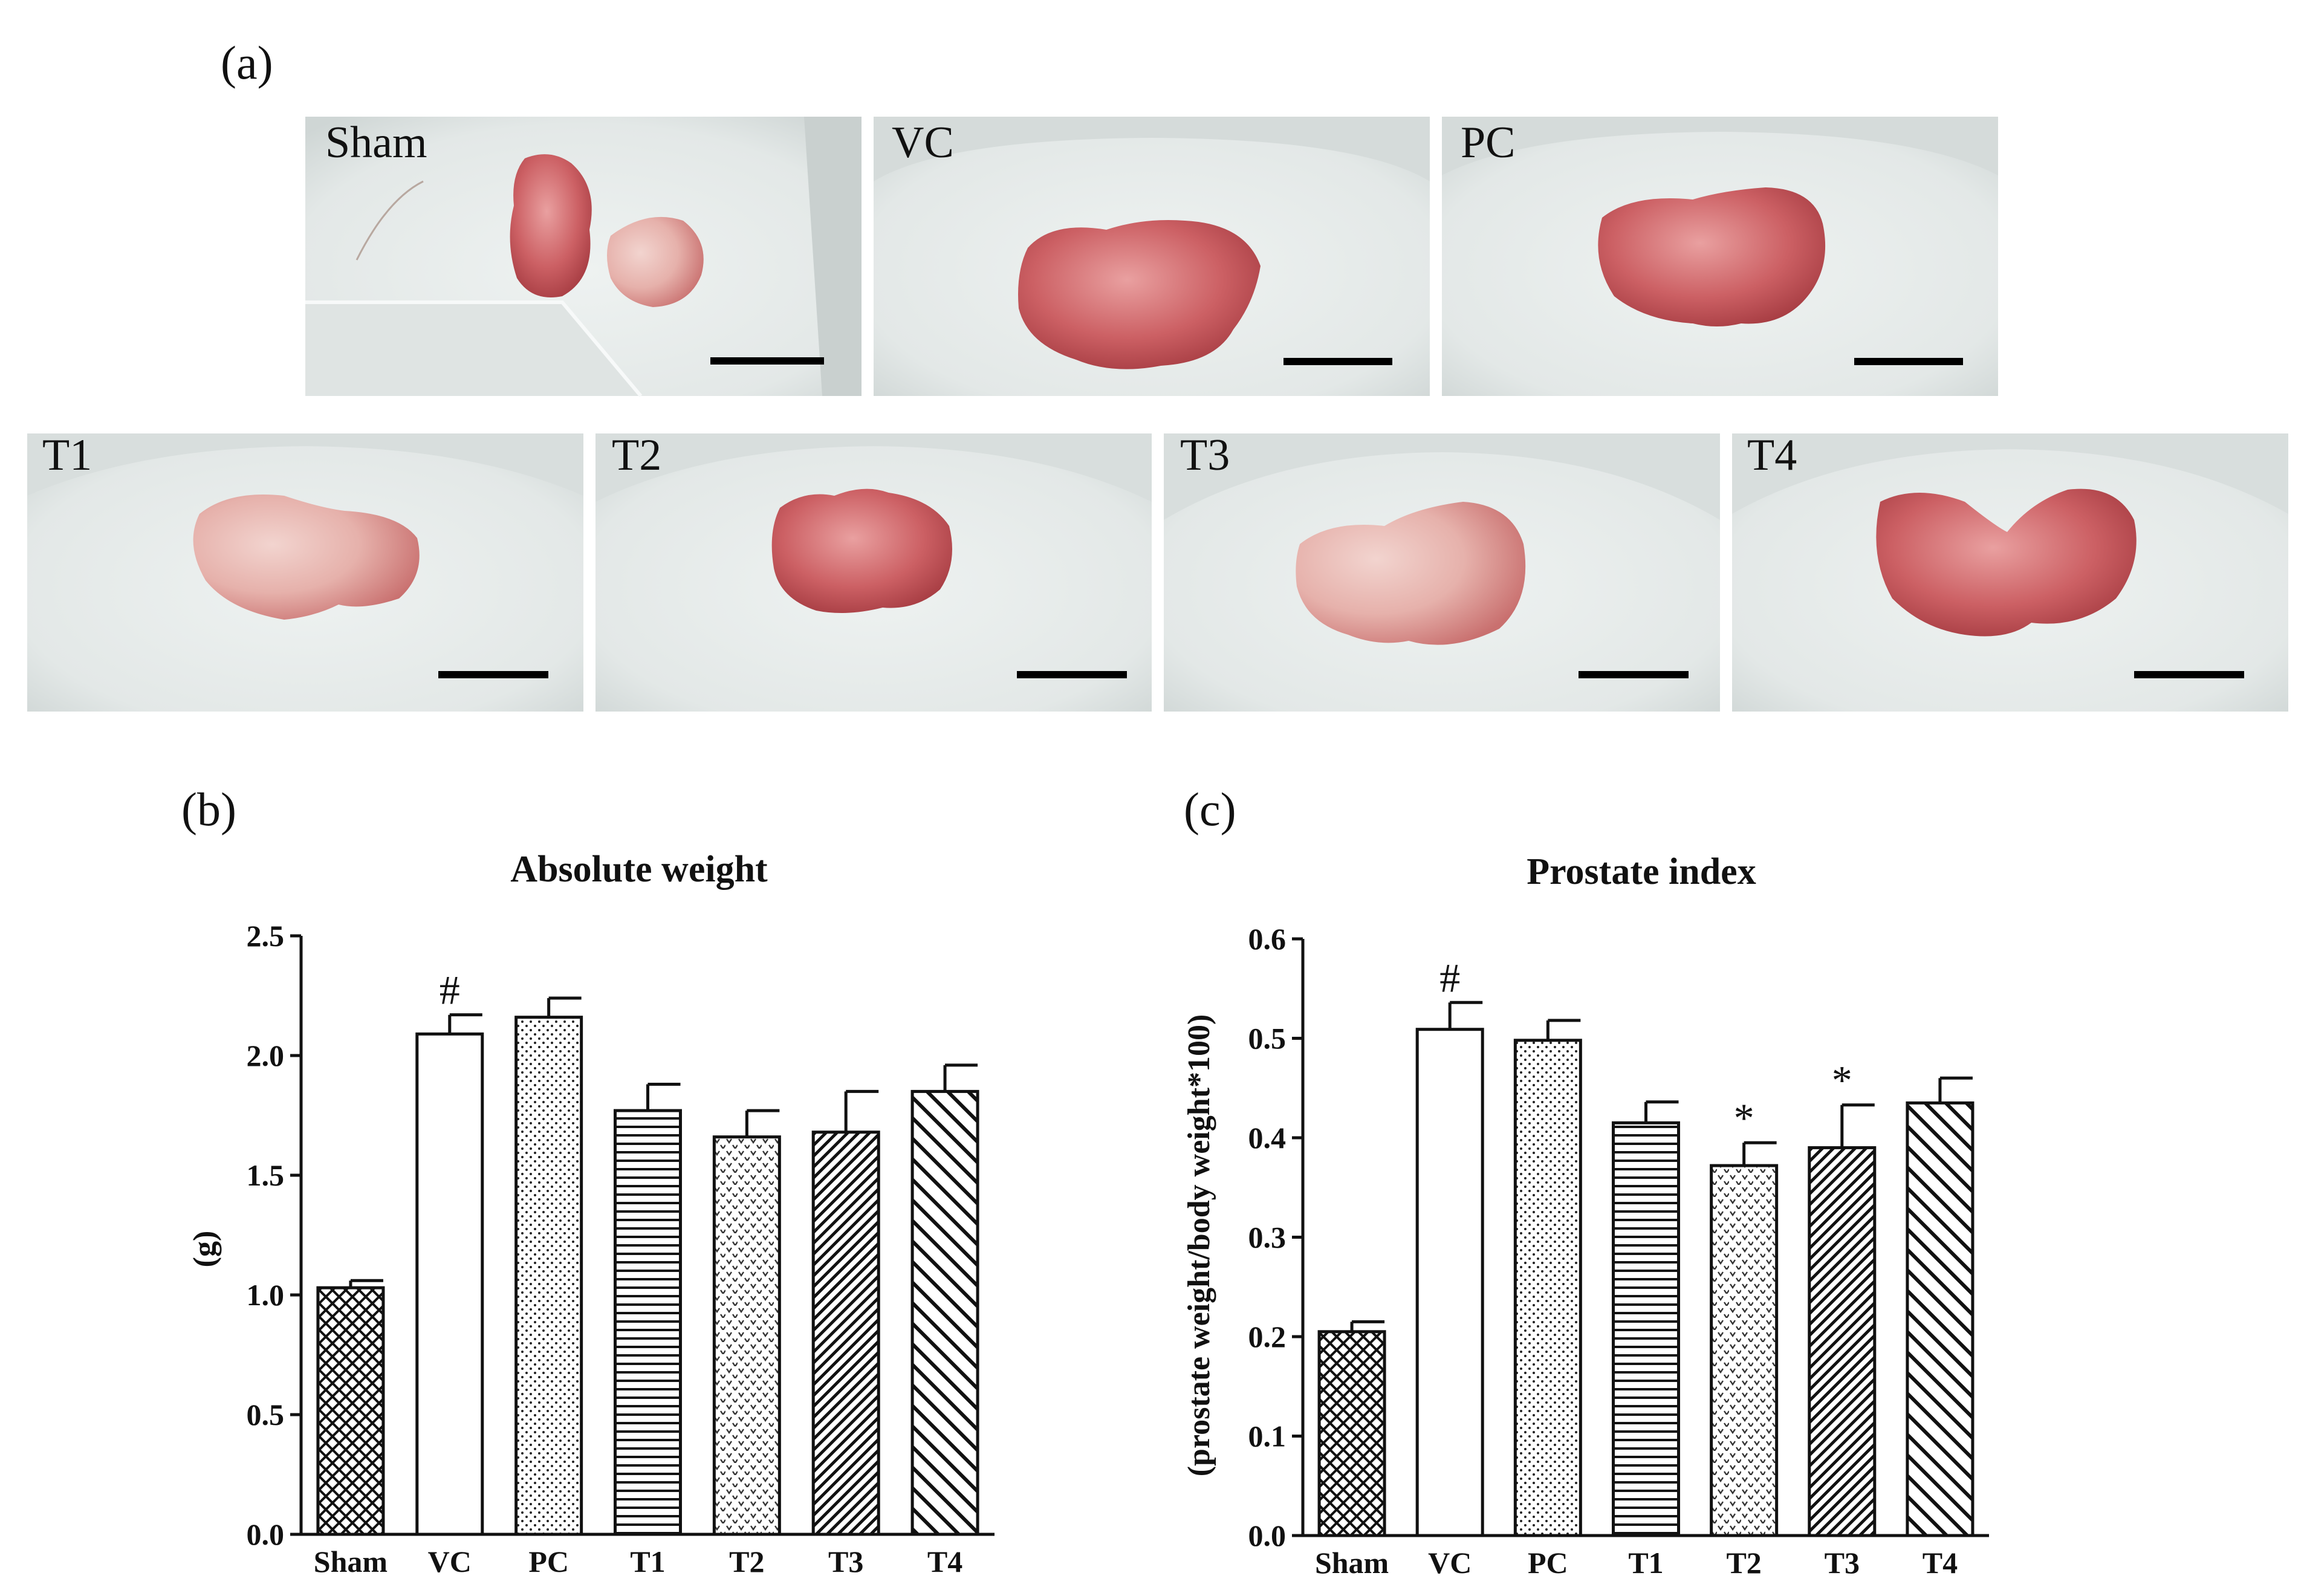 The height and width of the screenshot is (1596, 2304). What do you see at coordinates (1641, 871) in the screenshot?
I see `chart-title: Prostate index` at bounding box center [1641, 871].